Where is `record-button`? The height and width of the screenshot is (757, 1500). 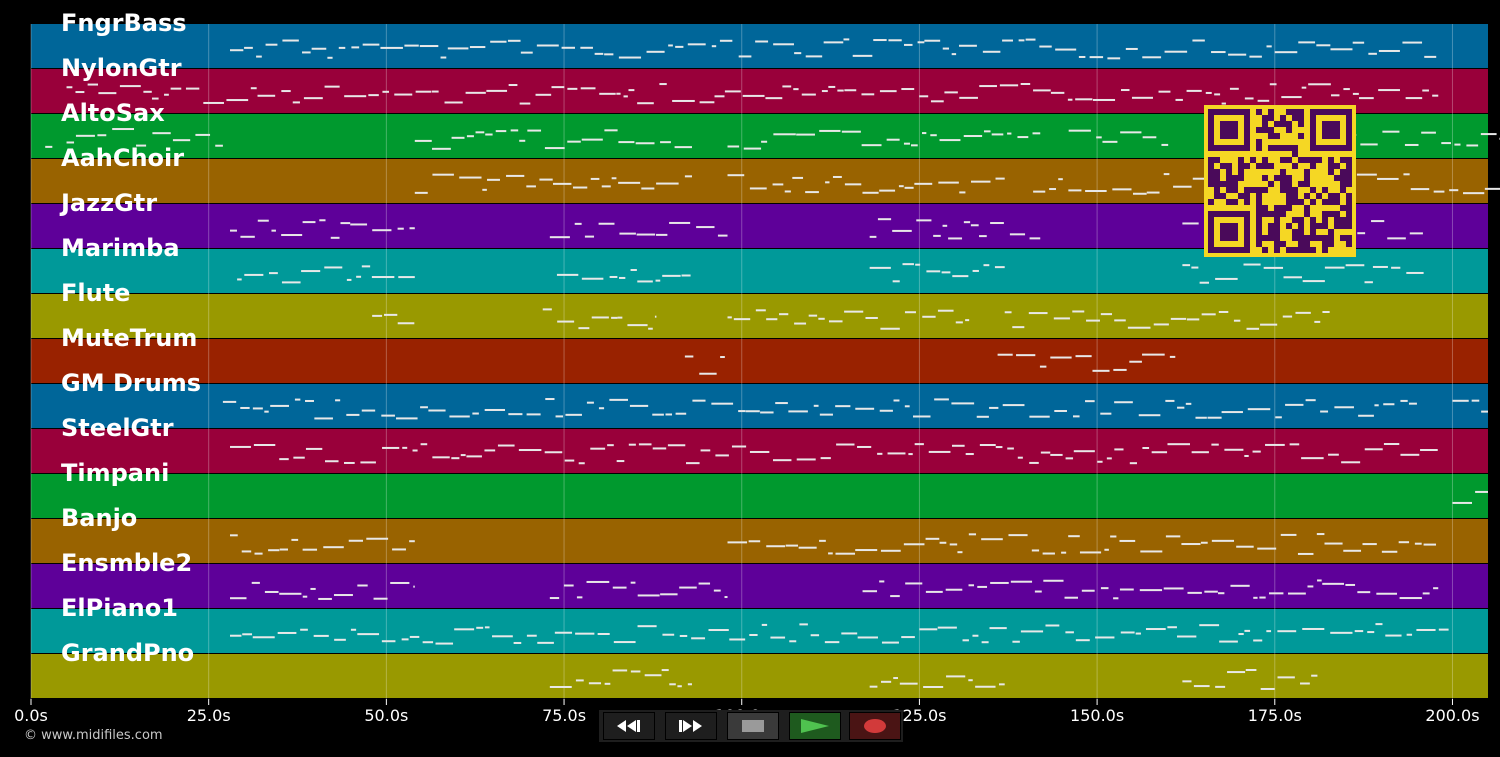
record-button is located at coordinates (875, 726).